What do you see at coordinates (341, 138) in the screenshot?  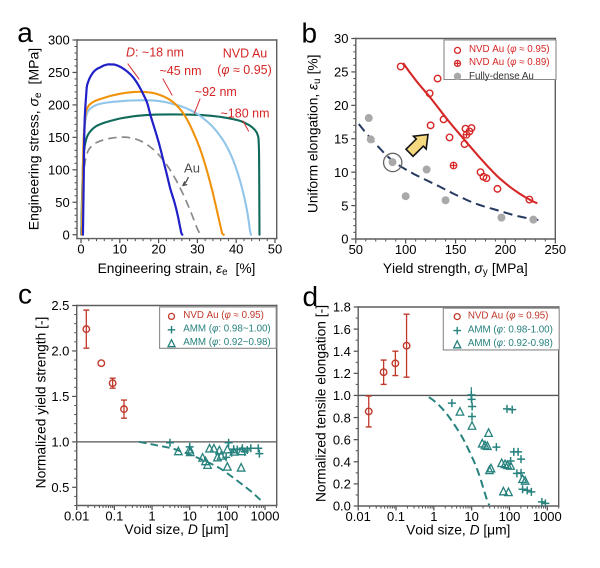 I see `svg-text: 15` at bounding box center [341, 138].